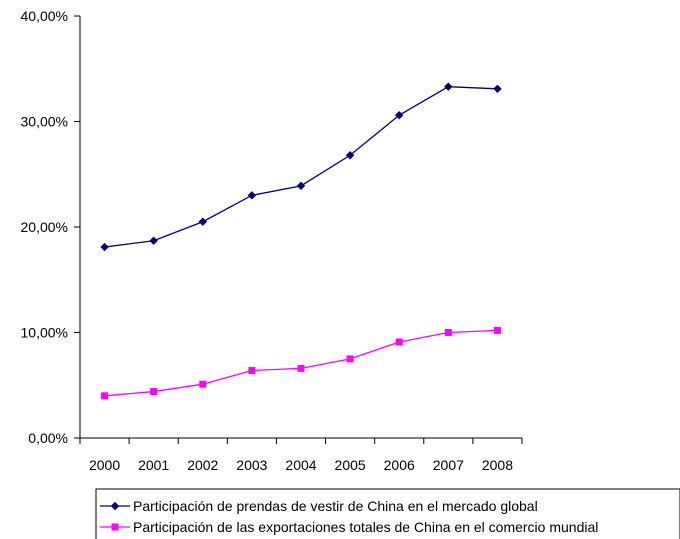  Describe the element at coordinates (115, 527) in the screenshot. I see `legend-marker` at that location.